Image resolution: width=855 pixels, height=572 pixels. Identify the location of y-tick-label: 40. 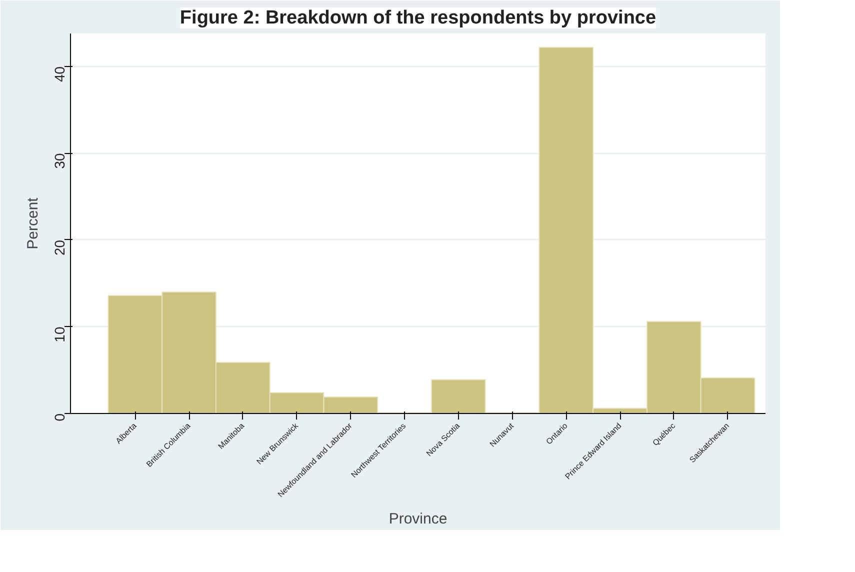
(60, 74).